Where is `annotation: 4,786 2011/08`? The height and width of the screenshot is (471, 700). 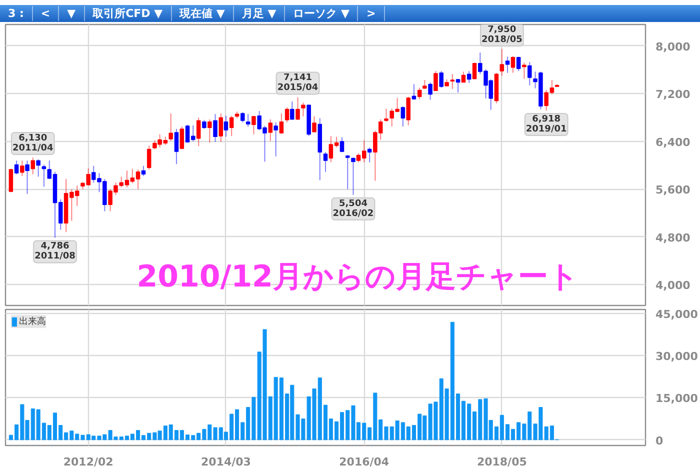 annotation: 4,786 2011/08 is located at coordinates (55, 252).